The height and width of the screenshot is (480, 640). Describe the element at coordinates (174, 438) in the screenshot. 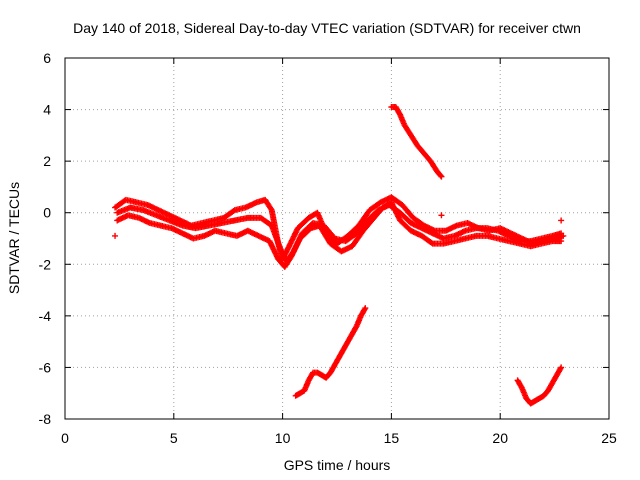

I see `x-tick-label: 5` at that location.